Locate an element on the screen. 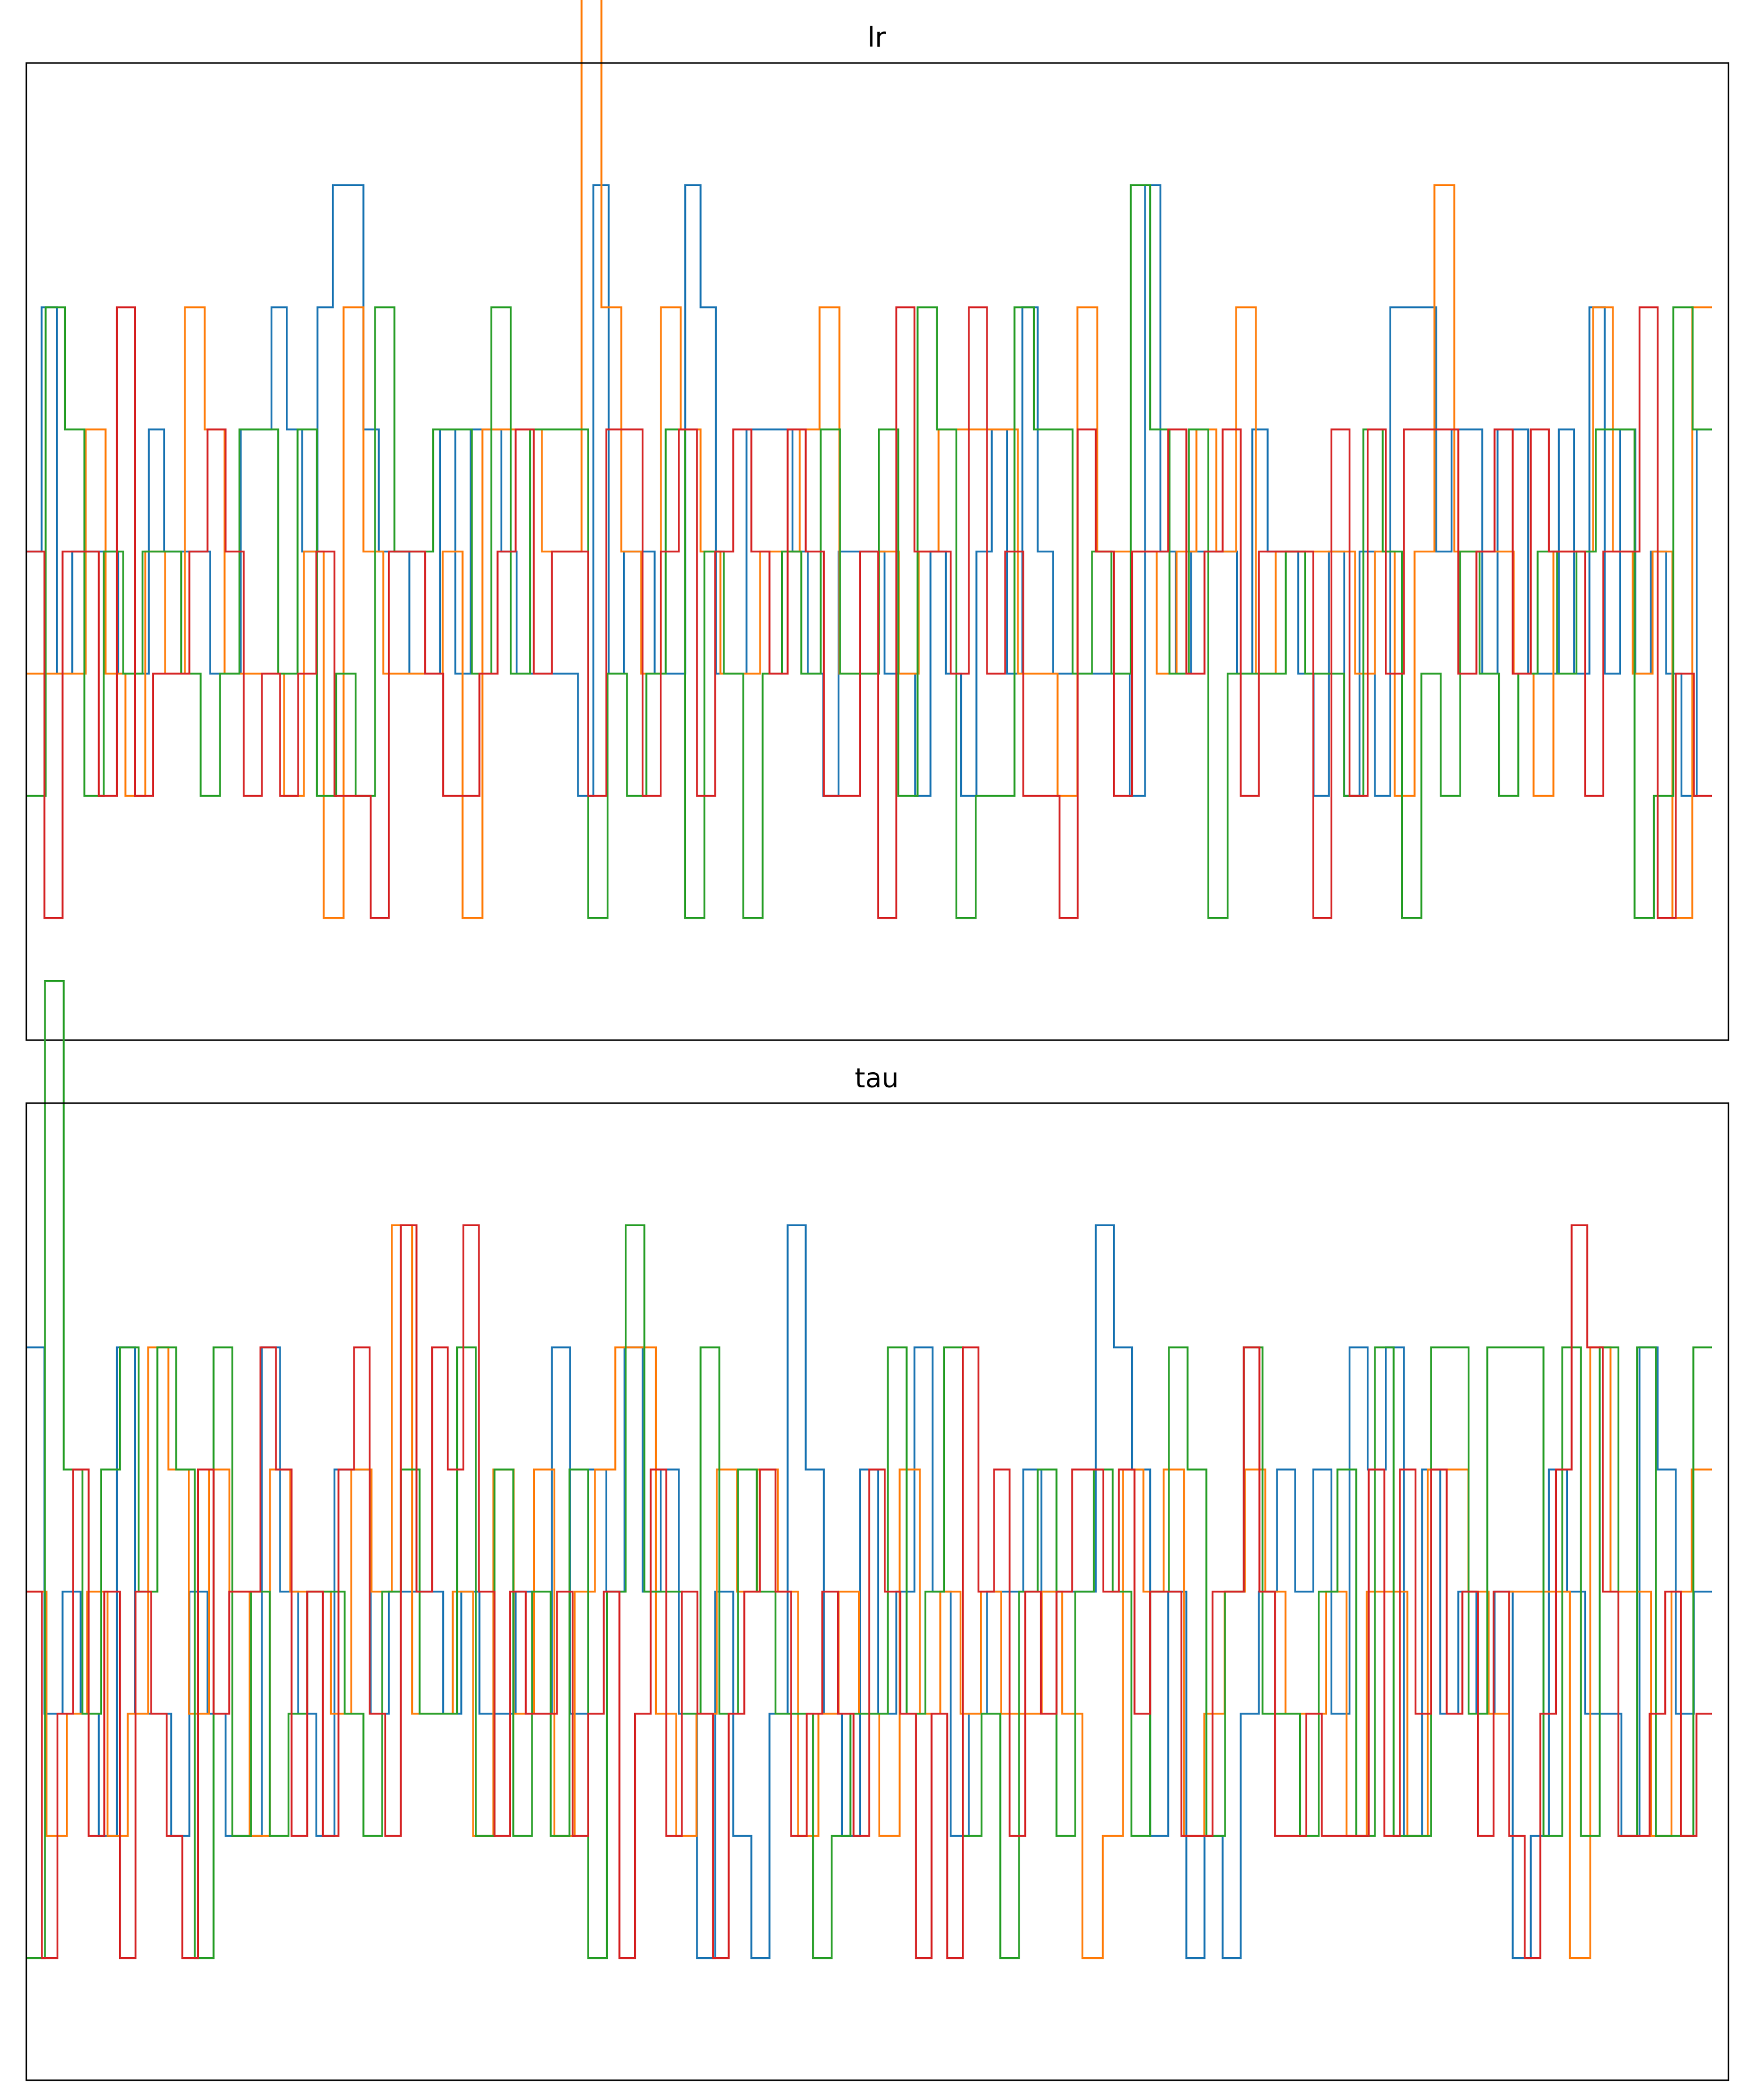  lr-panel-title: lr is located at coordinates (876, 37).